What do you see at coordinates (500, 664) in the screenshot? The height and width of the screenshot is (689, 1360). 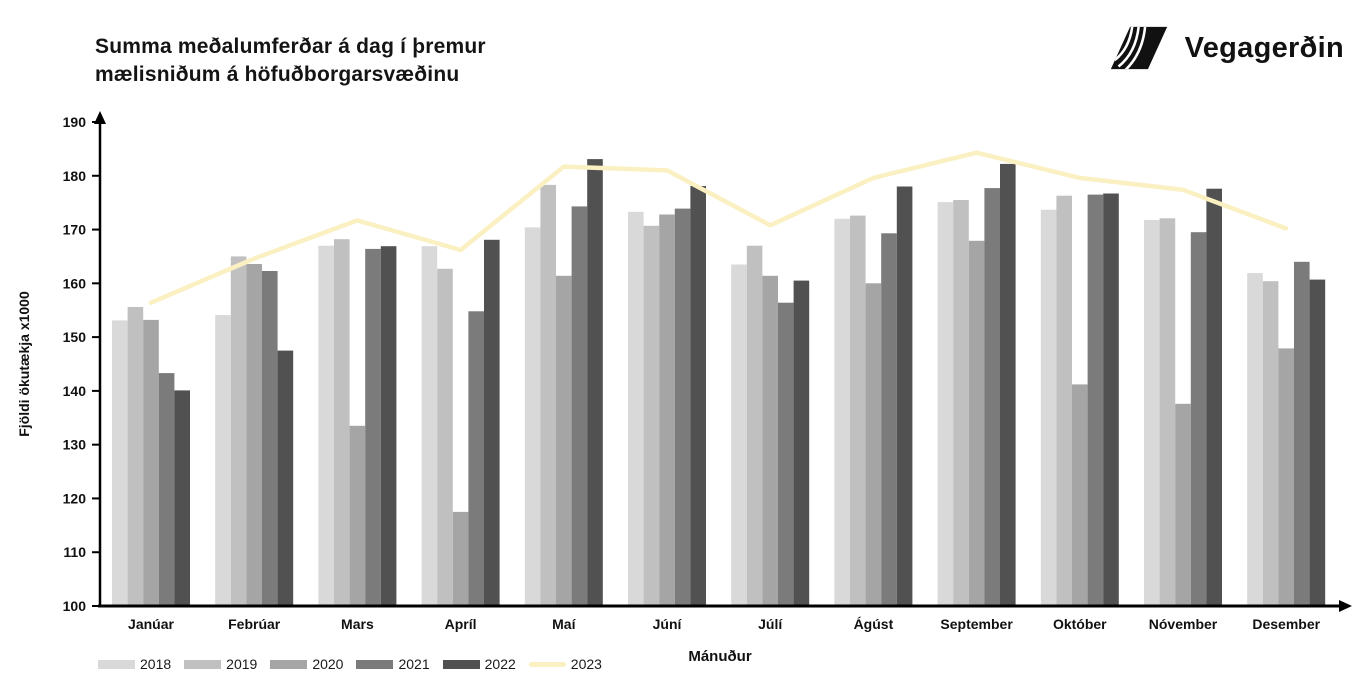 I see `legend-label-2022: 2022` at bounding box center [500, 664].